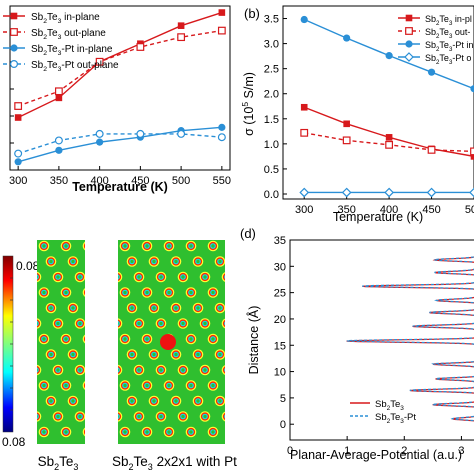 The width and height of the screenshot is (474, 474). Describe the element at coordinates (347, 451) in the screenshot. I see `x-tick-label: 1` at that location.